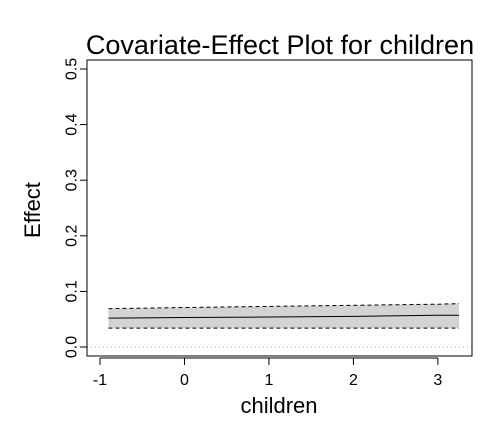 The width and height of the screenshot is (504, 432). Describe the element at coordinates (100, 380) in the screenshot. I see `x-tick-label: -1` at that location.